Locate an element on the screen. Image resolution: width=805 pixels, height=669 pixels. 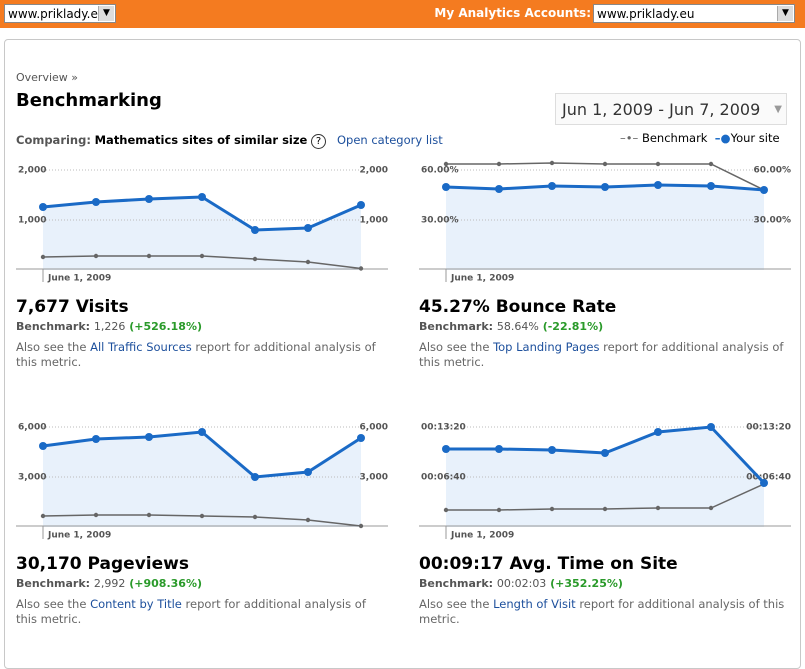
benchmark-value: 00:02:03 is located at coordinates (521, 583).